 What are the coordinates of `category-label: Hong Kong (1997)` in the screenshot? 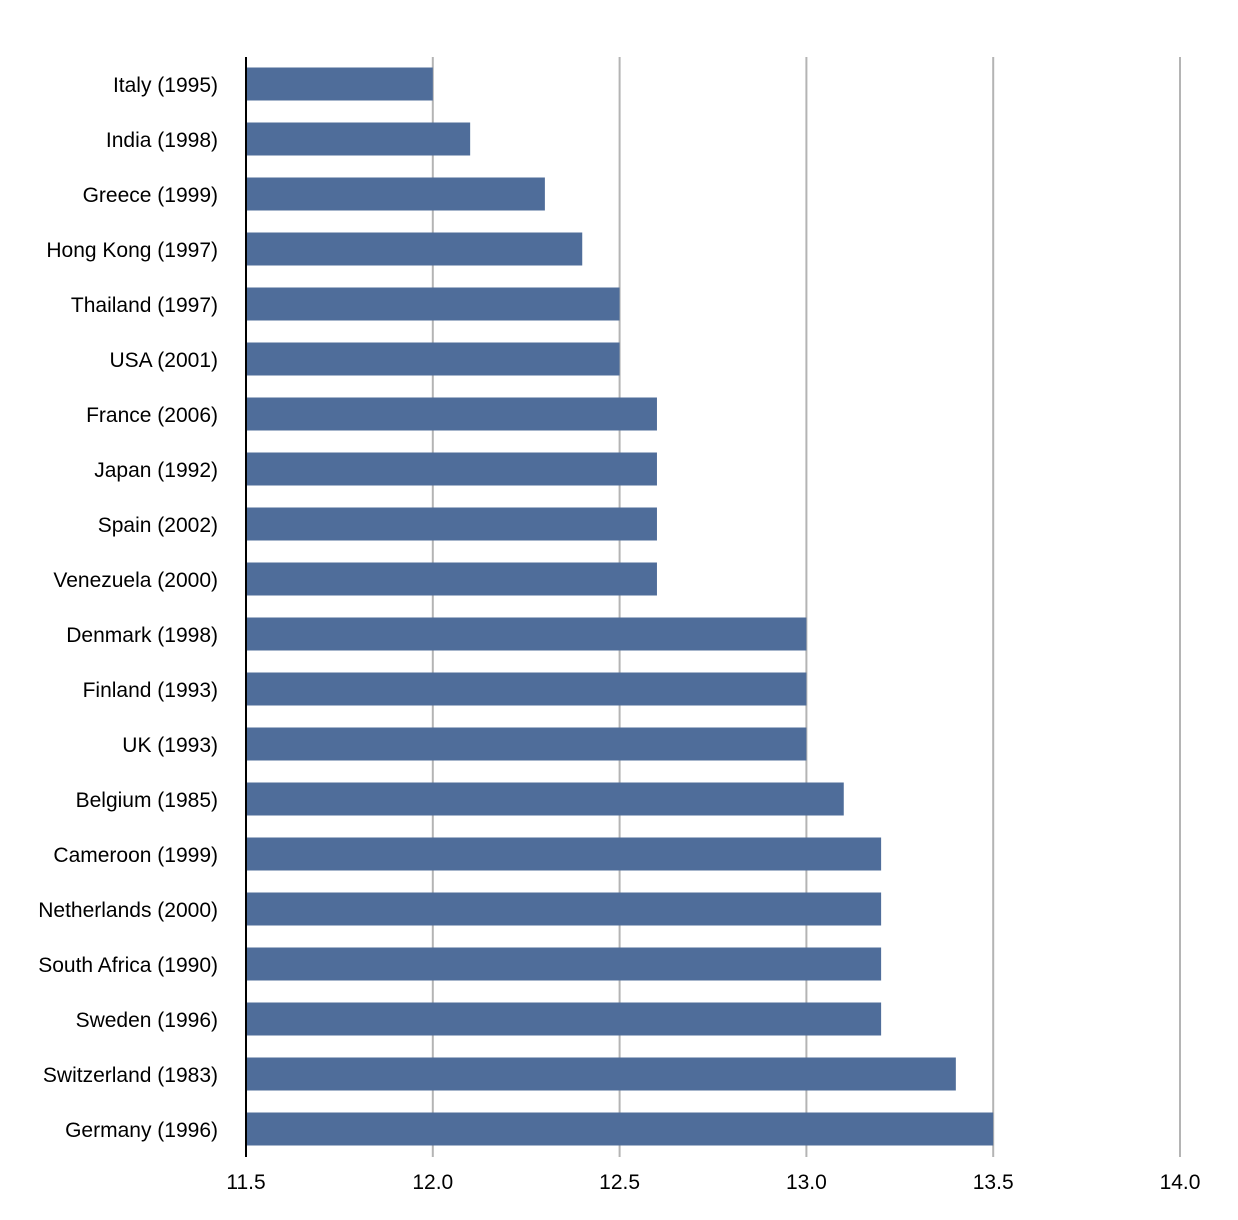 It's located at (132, 250).